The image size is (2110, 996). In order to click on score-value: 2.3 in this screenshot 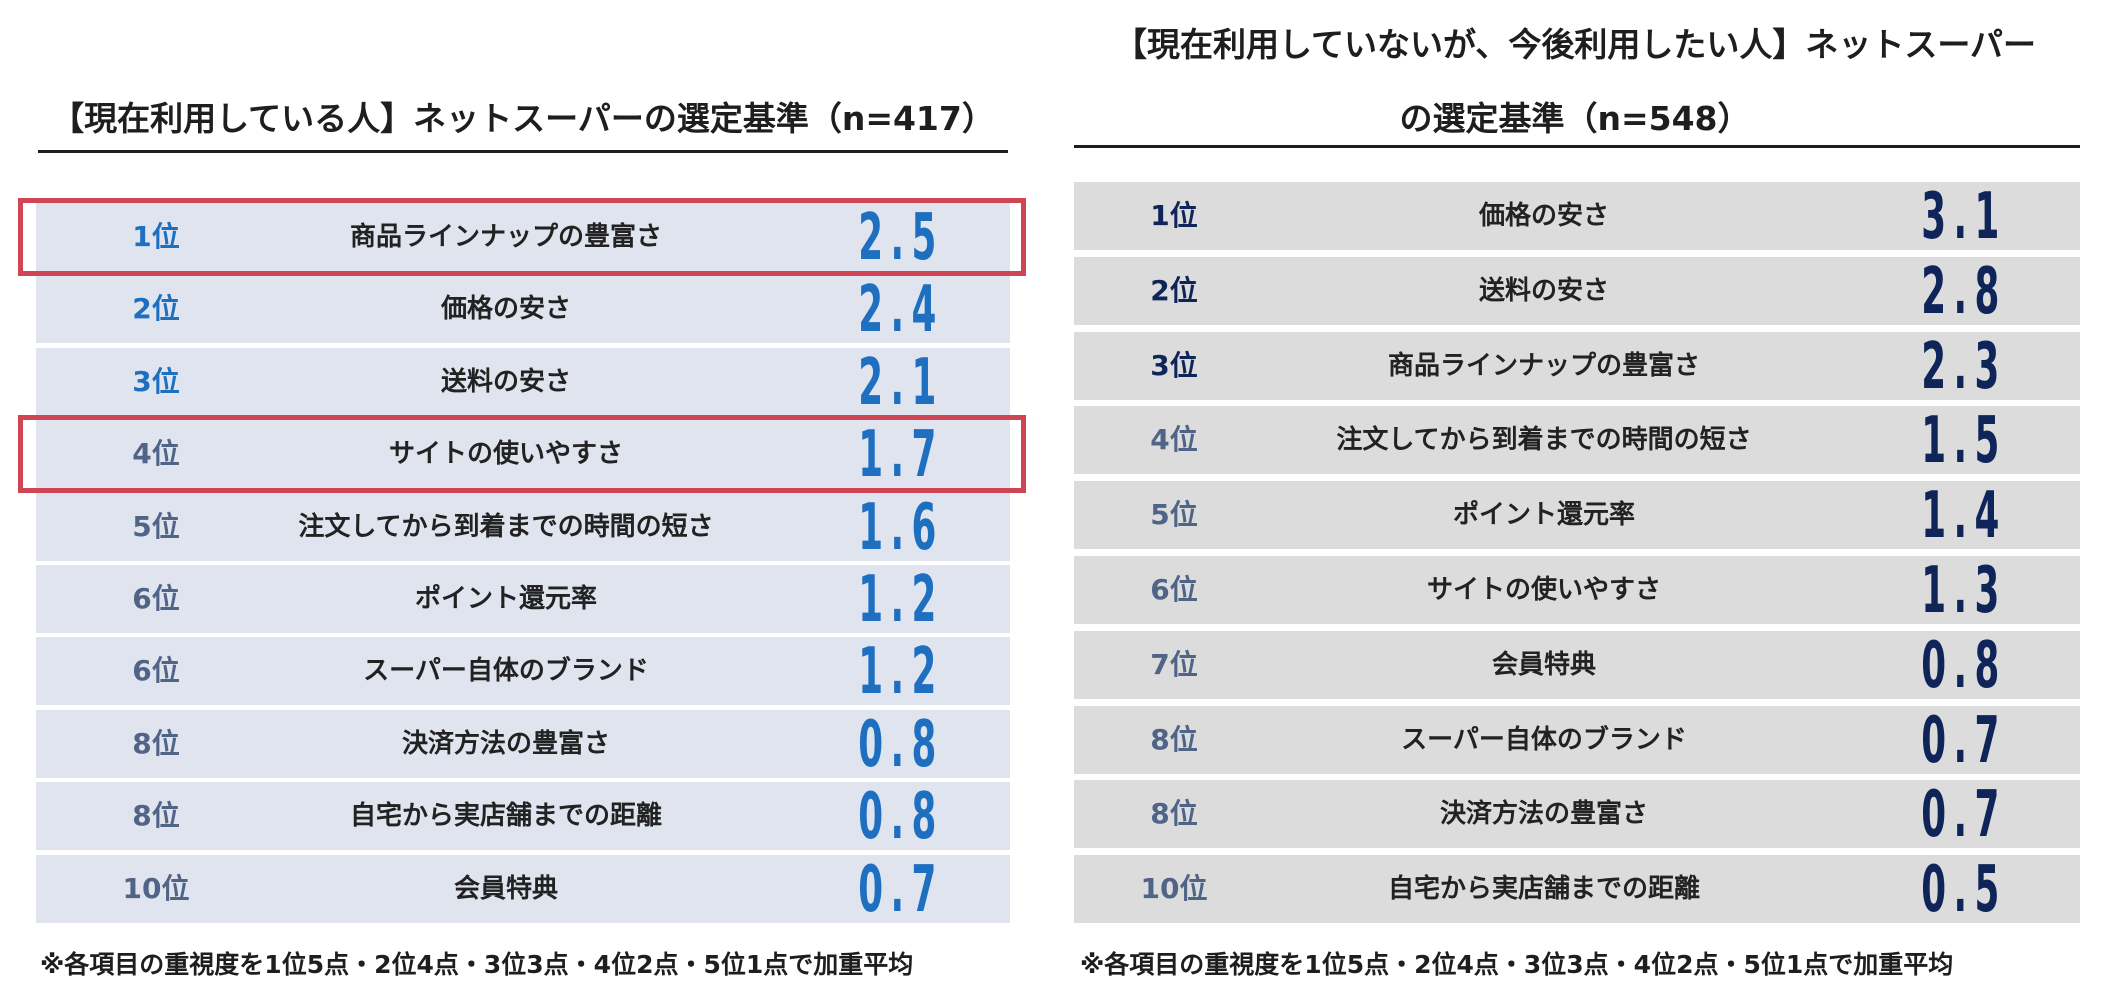, I will do `click(1964, 366)`.